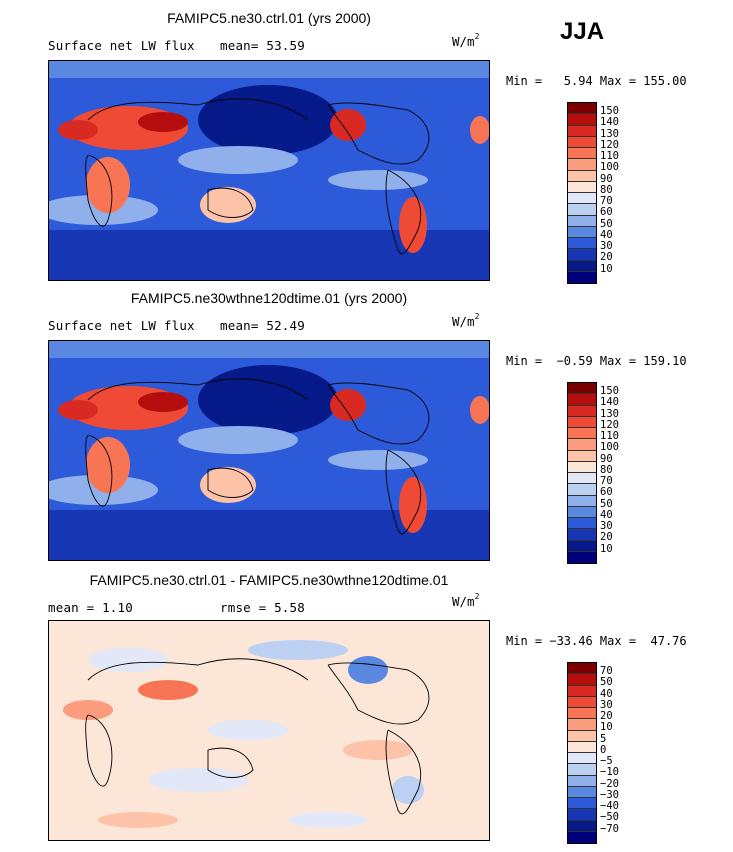 This screenshot has height=852, width=733. What do you see at coordinates (466, 41) in the screenshot?
I see `panel-1-unit: W/m2` at bounding box center [466, 41].